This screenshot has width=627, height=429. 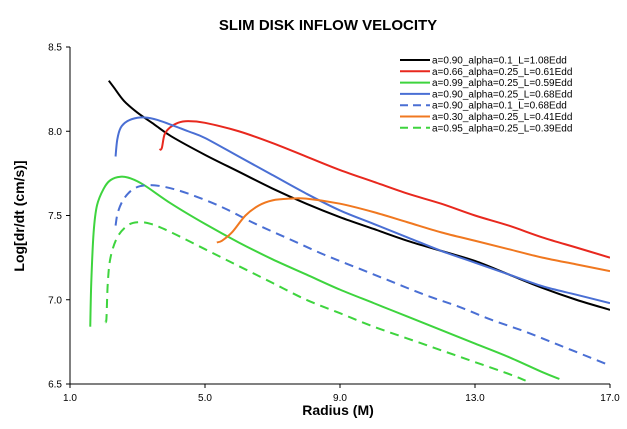 What do you see at coordinates (502, 128) in the screenshot?
I see `legend-label-7: a=0.95_alpha=0.25_L=0.39Edd` at bounding box center [502, 128].